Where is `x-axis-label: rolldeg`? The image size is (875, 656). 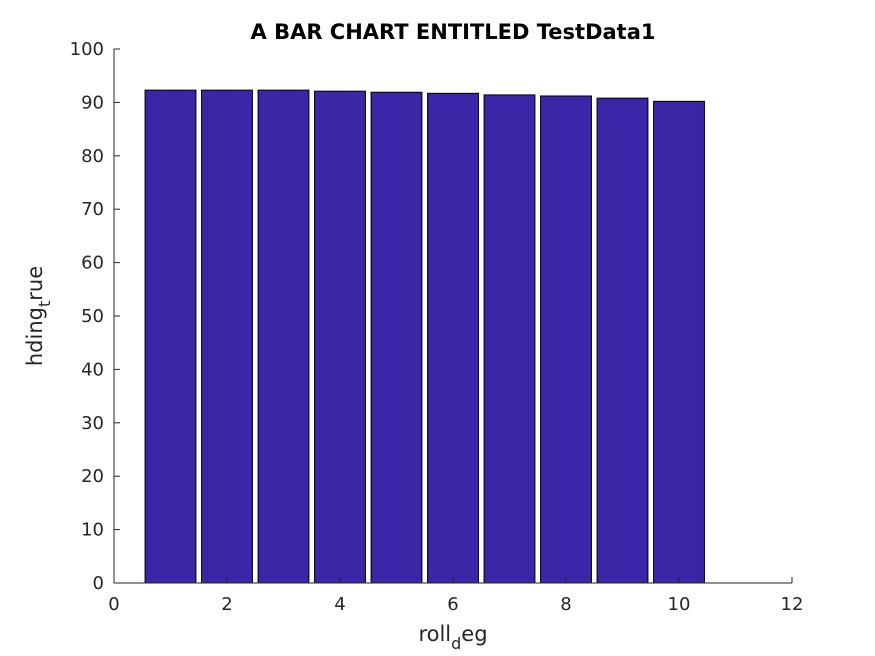
x-axis-label: rolldeg is located at coordinates (452, 637).